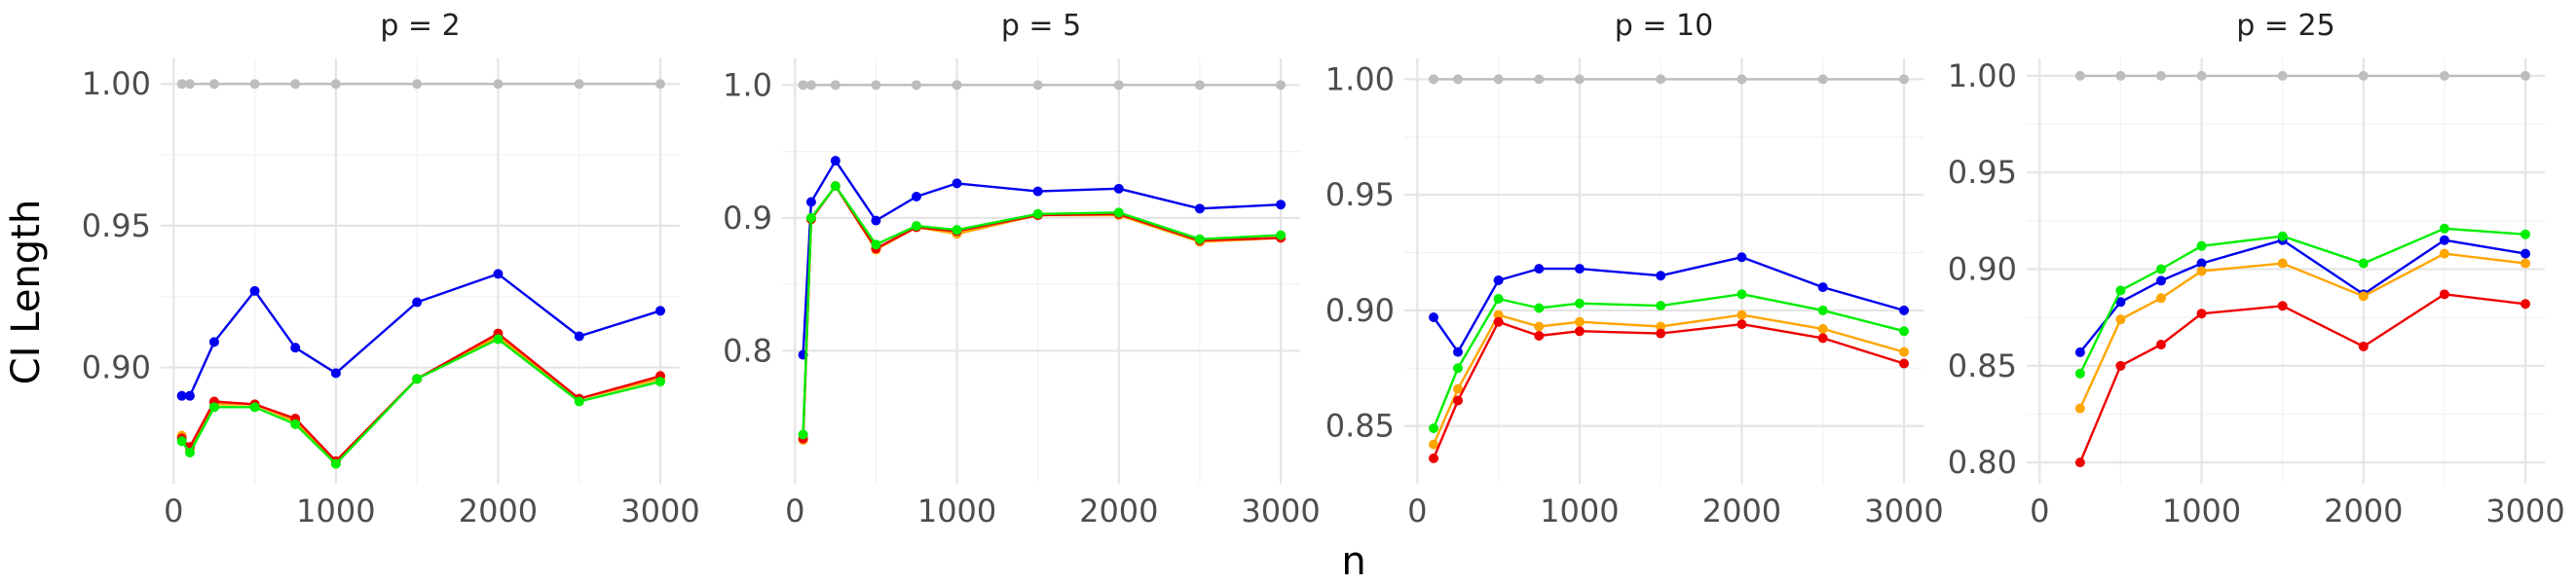 The height and width of the screenshot is (584, 2576). Describe the element at coordinates (1353, 562) in the screenshot. I see `x-axis-title: n` at that location.